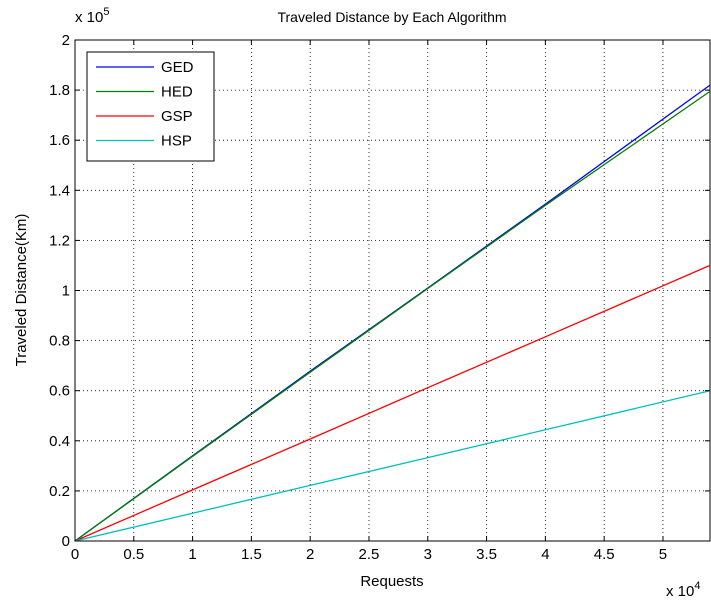 This screenshot has width=711, height=607. I want to click on x-tick-label: 2, so click(310, 554).